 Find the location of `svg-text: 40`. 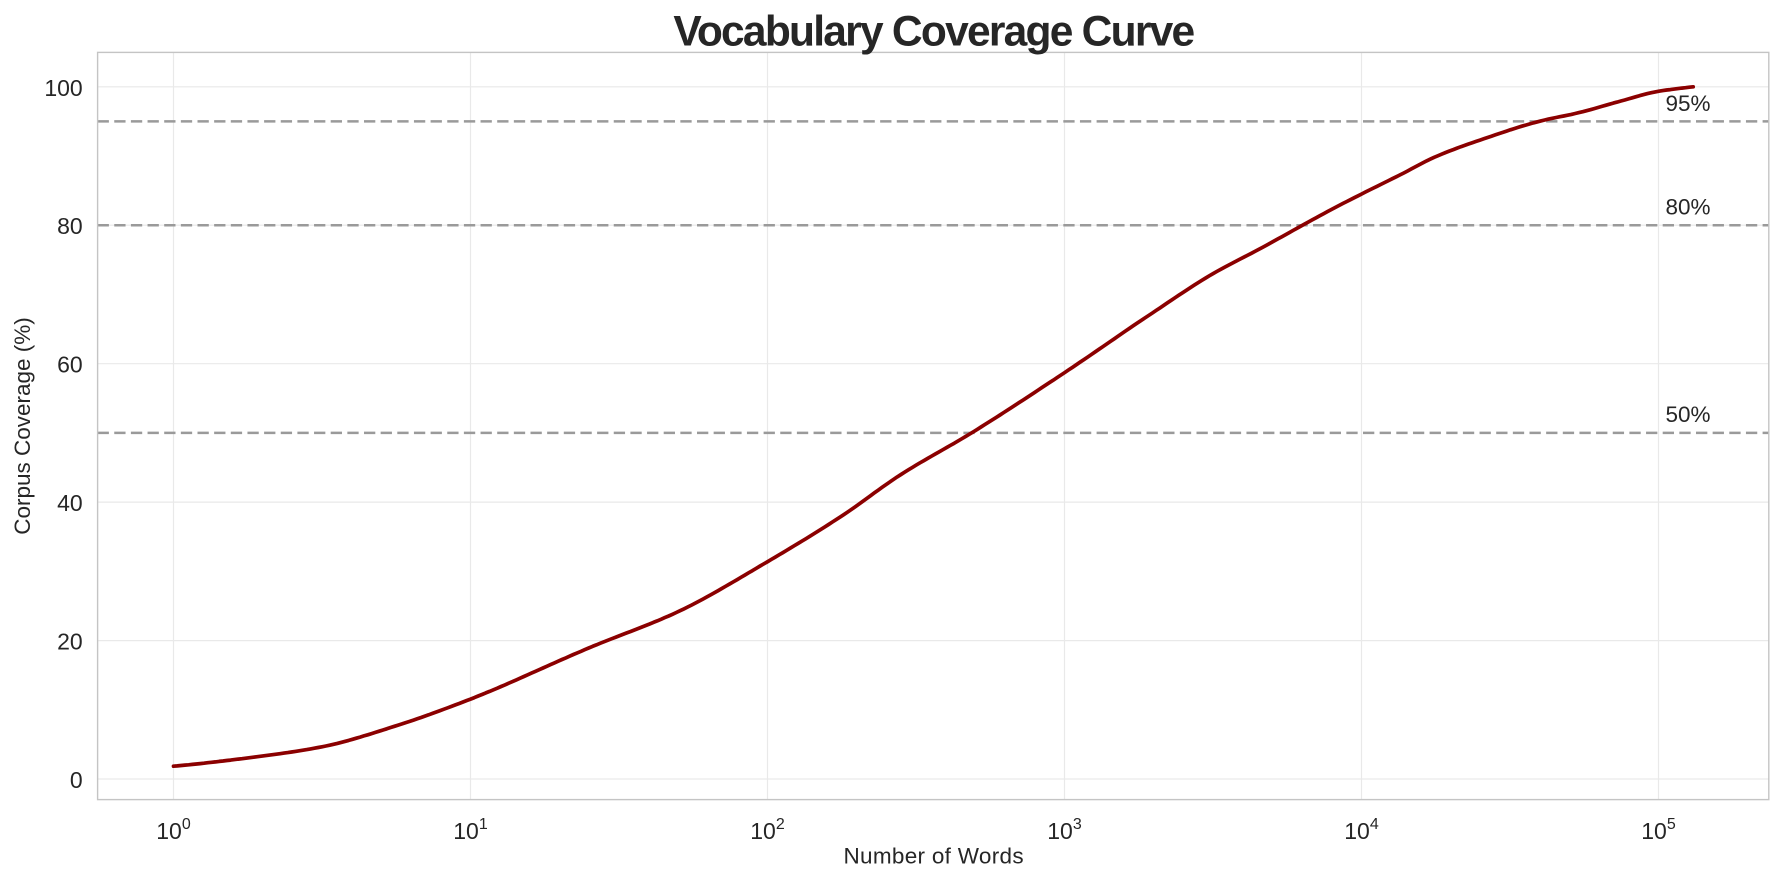

svg-text: 40 is located at coordinates (70, 503).